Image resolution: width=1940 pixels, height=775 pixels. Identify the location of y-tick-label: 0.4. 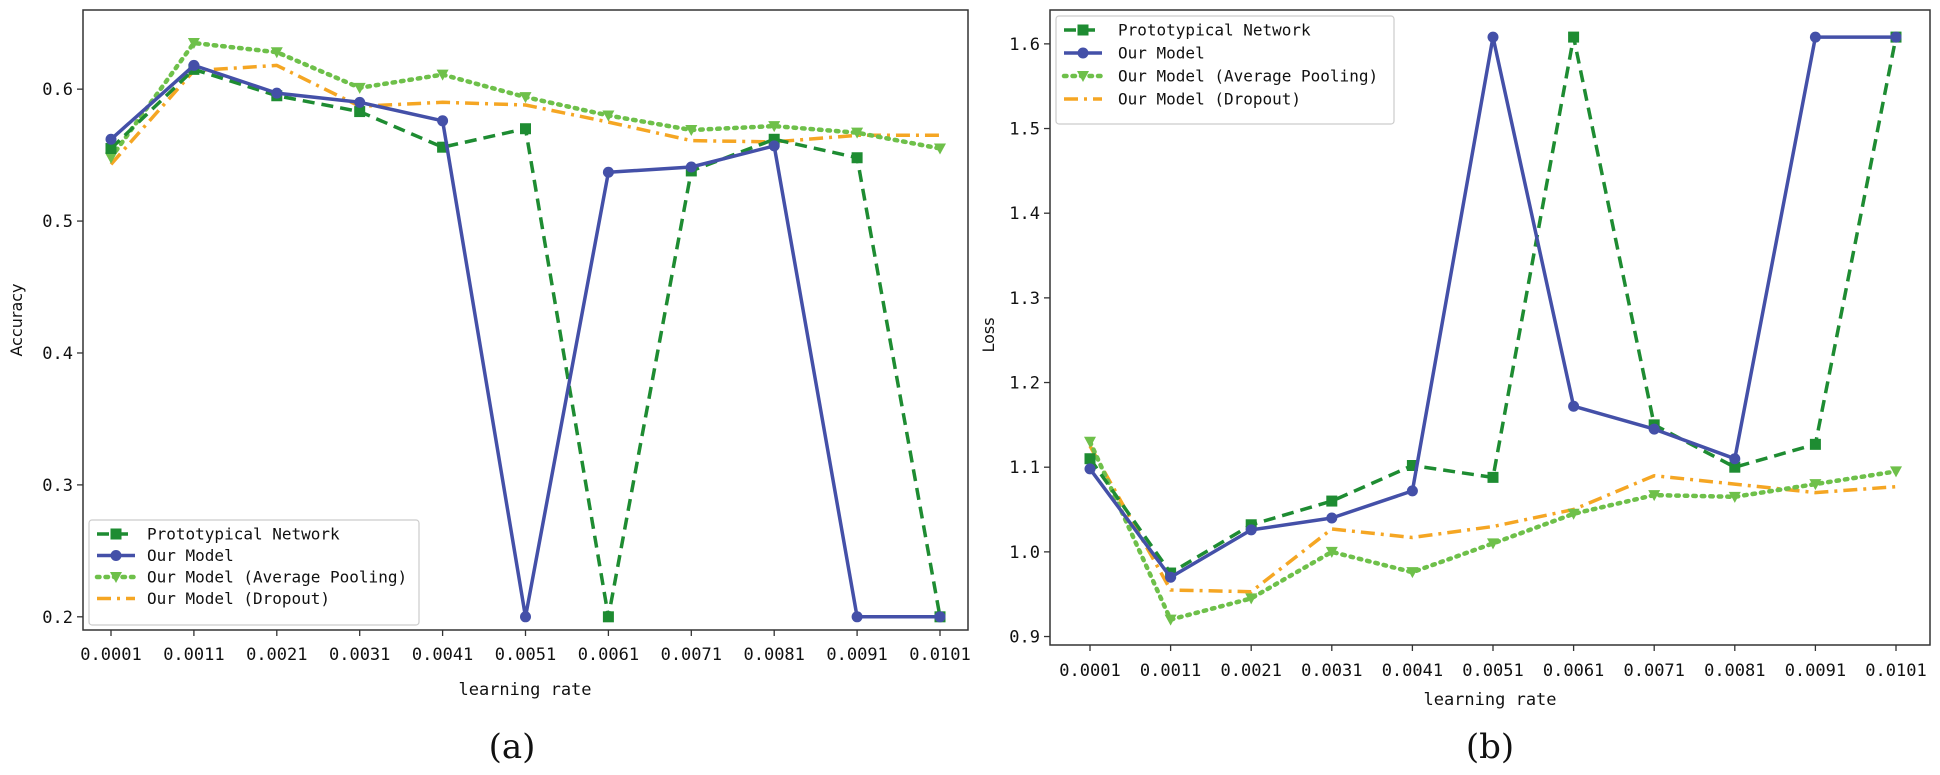
(57, 354).